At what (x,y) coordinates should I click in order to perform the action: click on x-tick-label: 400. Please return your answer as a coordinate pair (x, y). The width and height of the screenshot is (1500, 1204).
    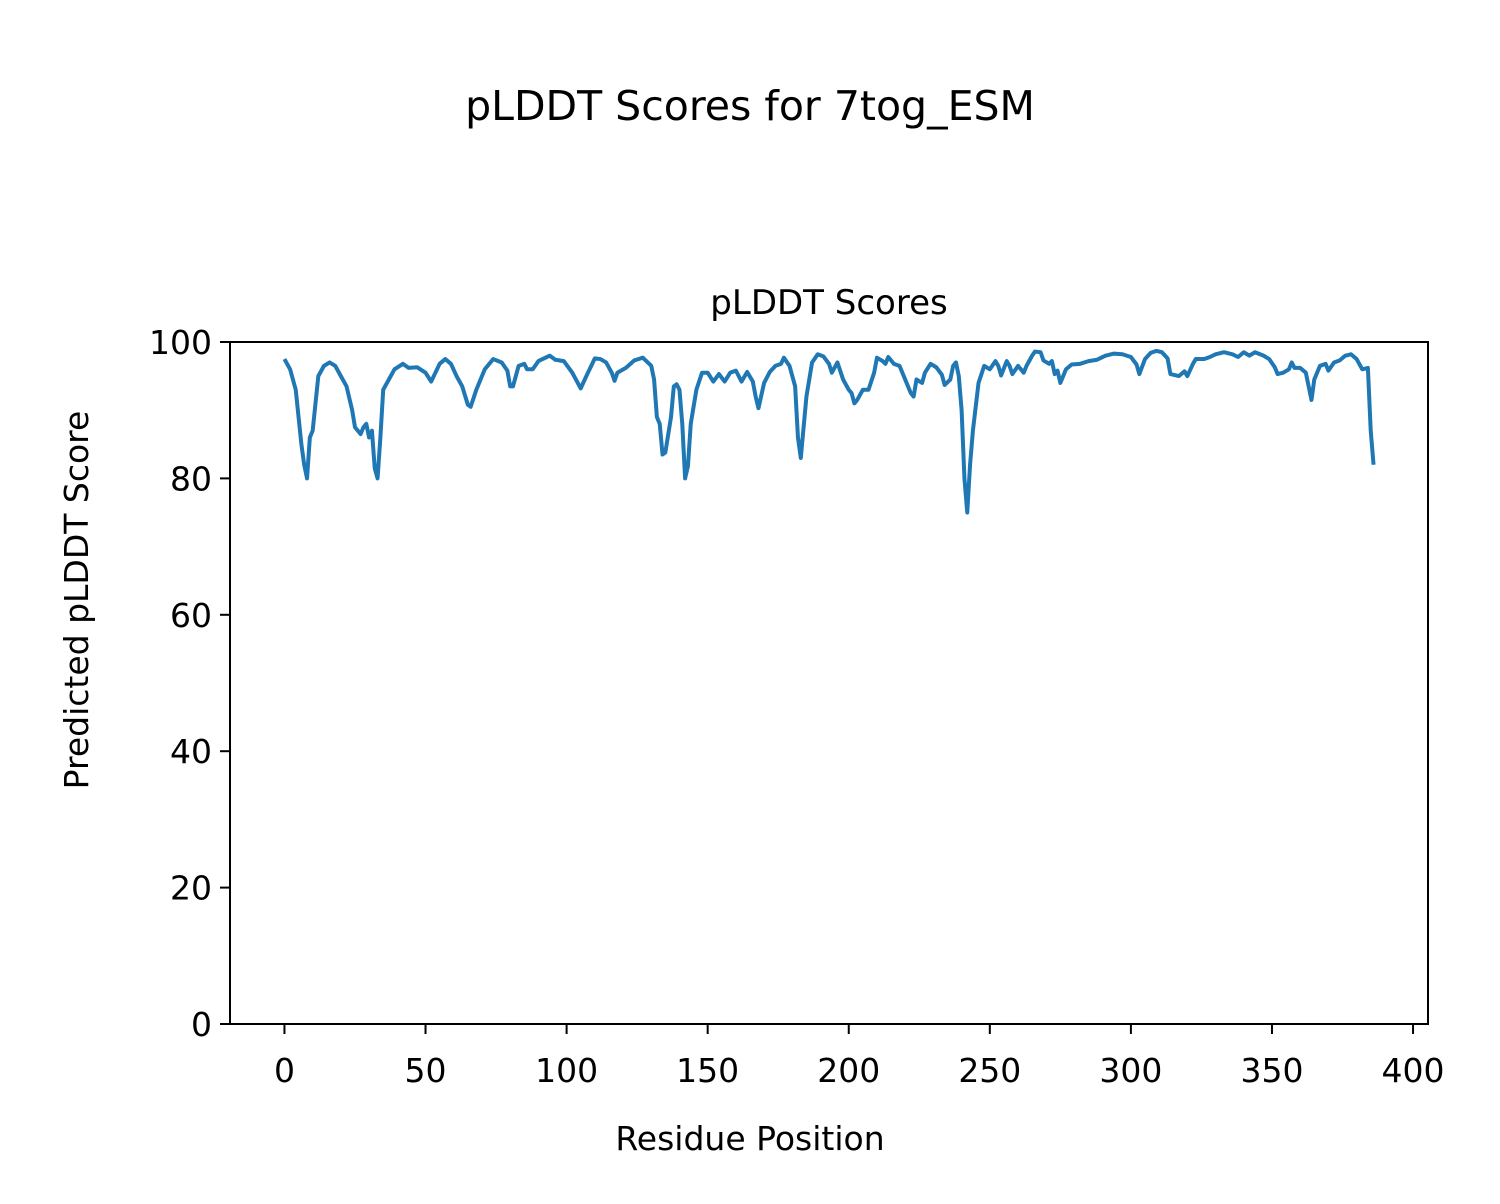
    Looking at the image, I should click on (1413, 1070).